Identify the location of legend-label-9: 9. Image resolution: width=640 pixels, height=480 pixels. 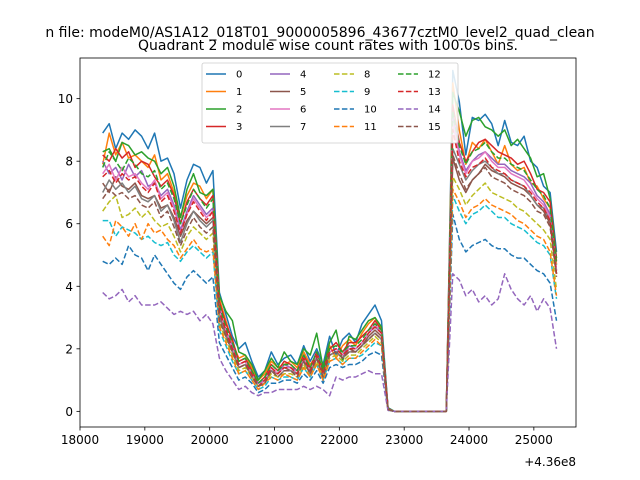
(367, 92).